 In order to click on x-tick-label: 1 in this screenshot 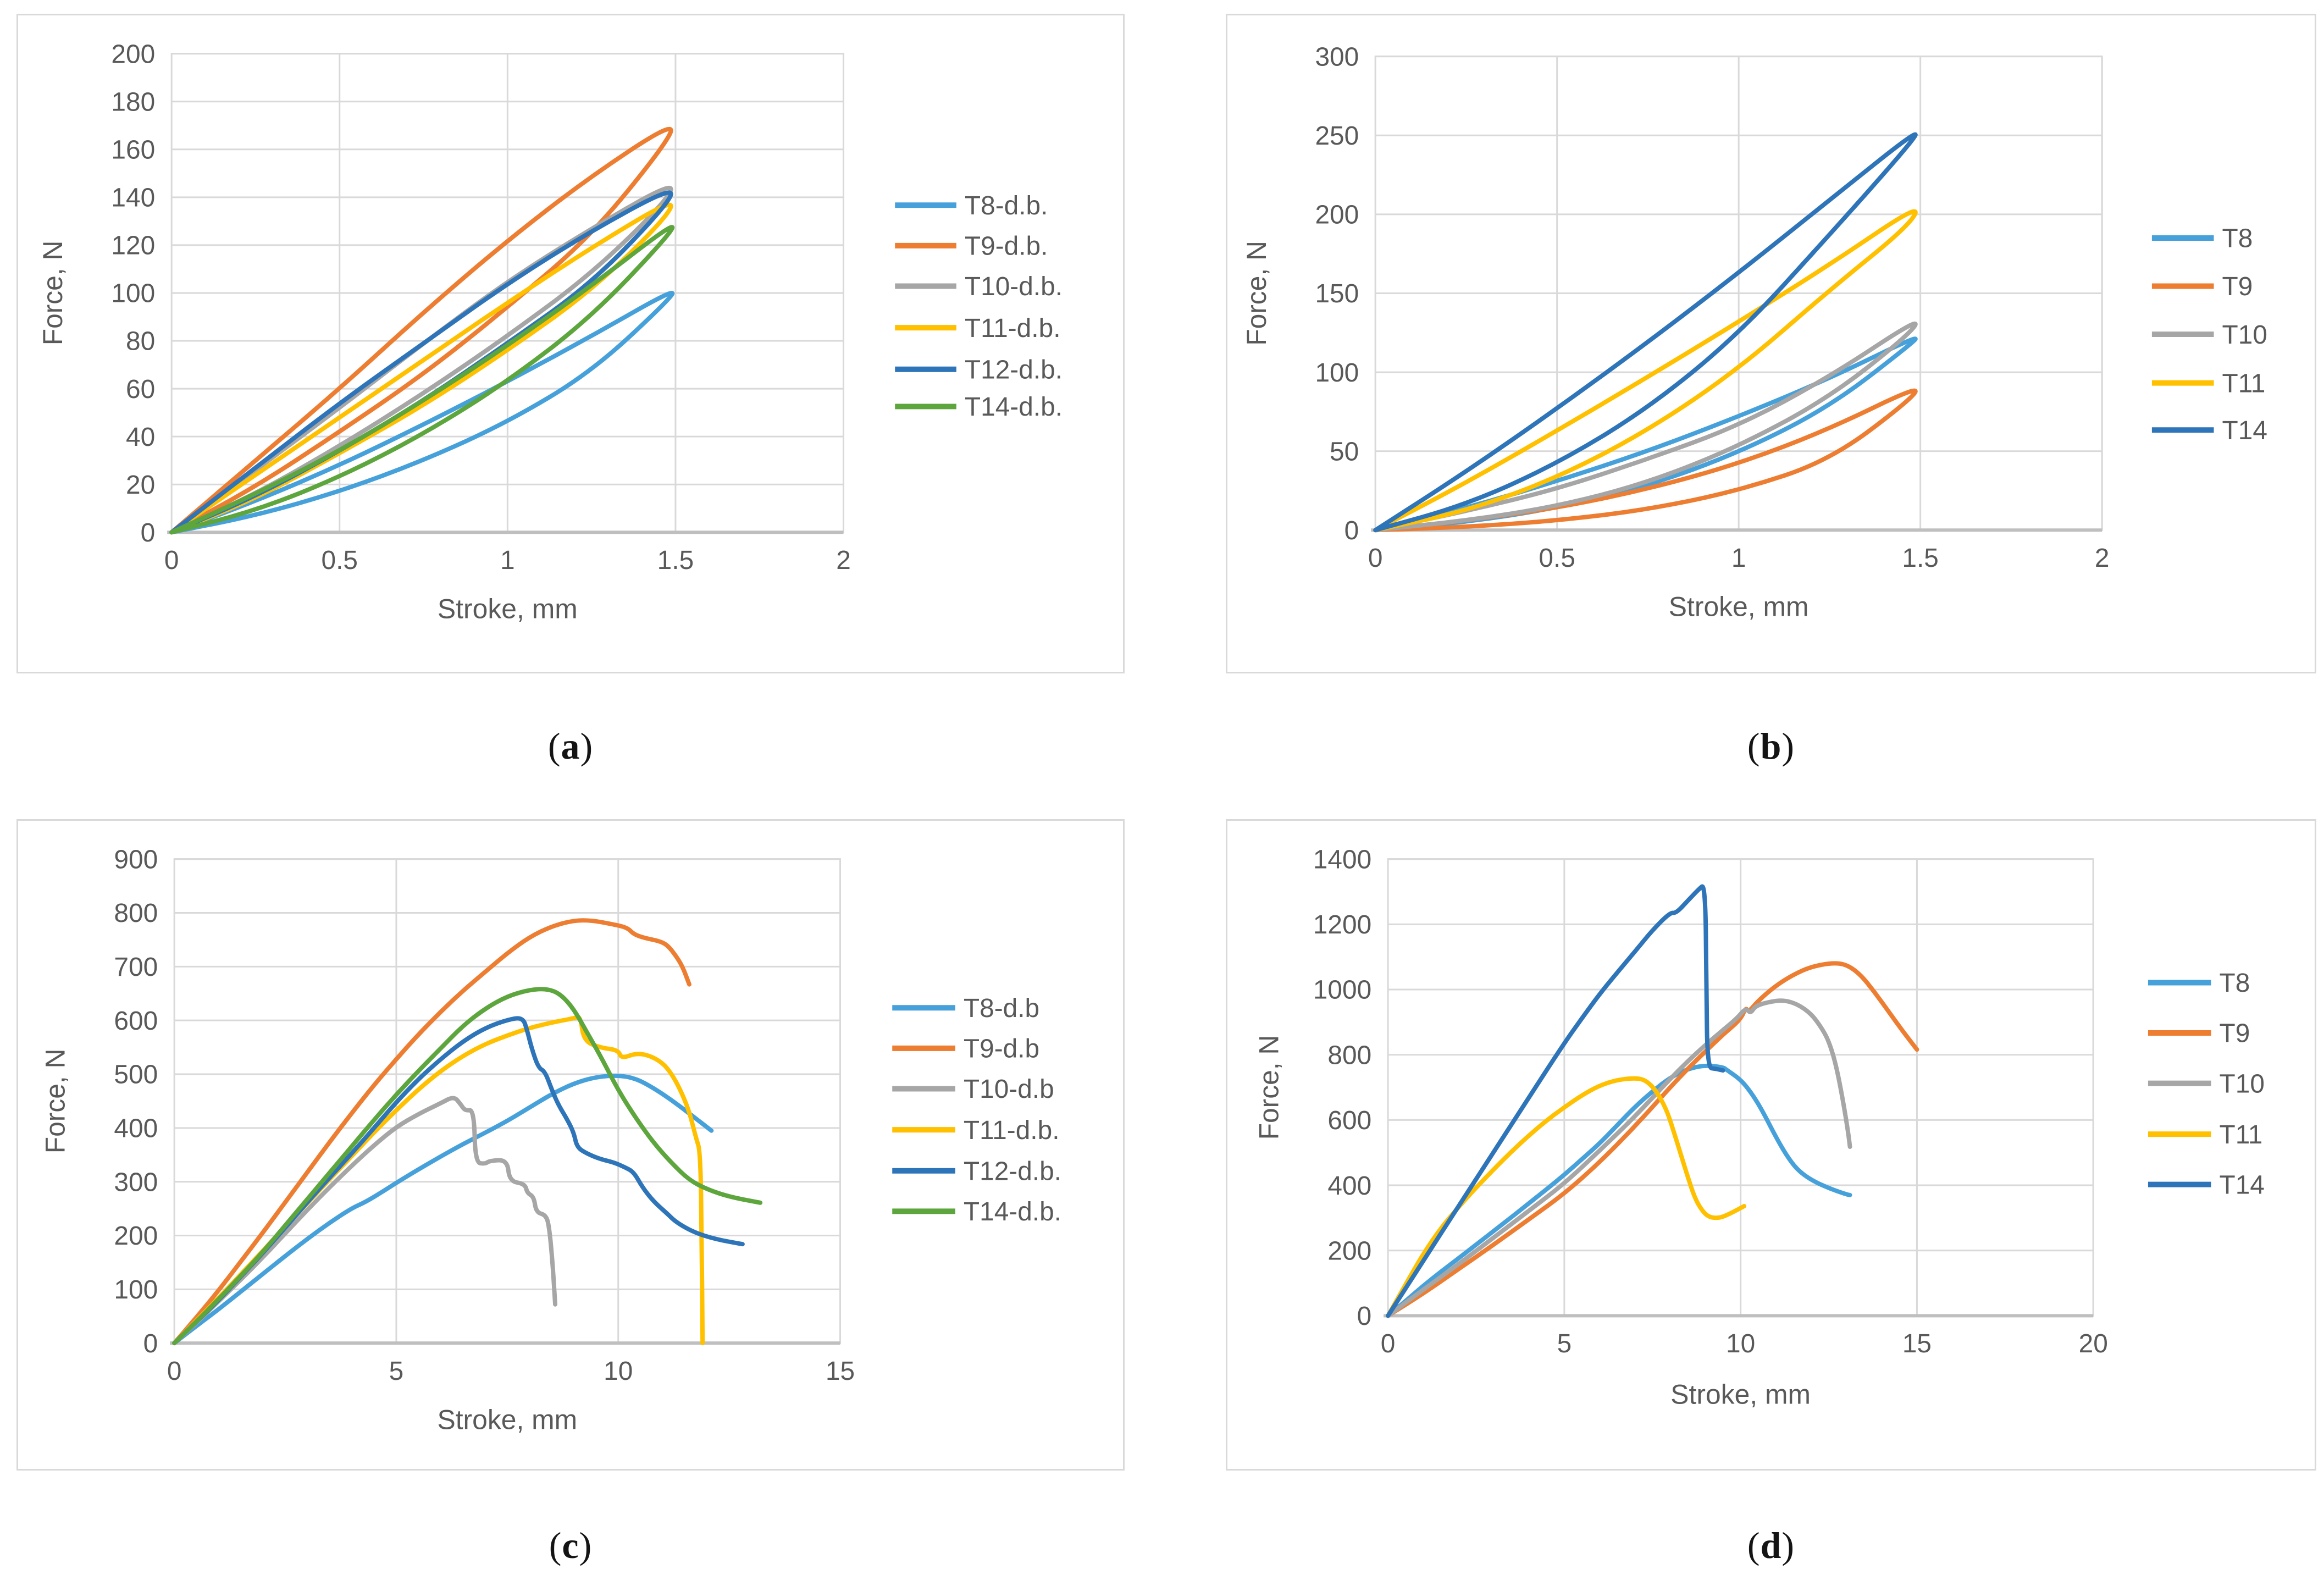, I will do `click(1739, 558)`.